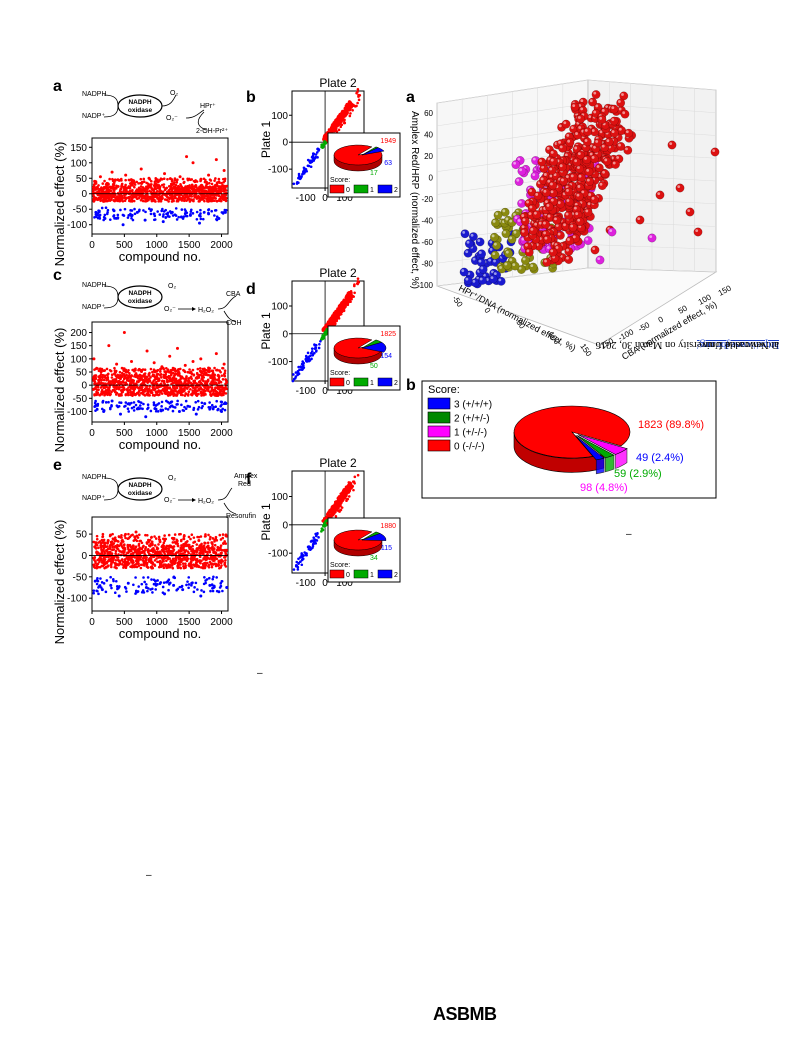  Describe the element at coordinates (160, 389) in the screenshot. I see `dense-cloud` at that location.